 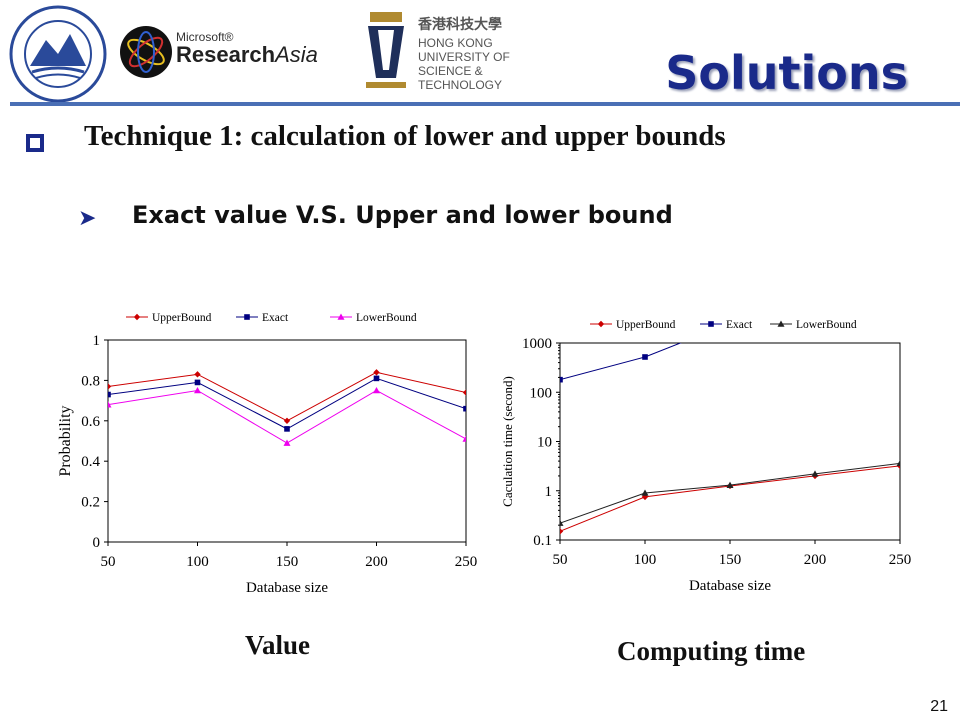 I want to click on caption-value: Value, so click(x=278, y=645).